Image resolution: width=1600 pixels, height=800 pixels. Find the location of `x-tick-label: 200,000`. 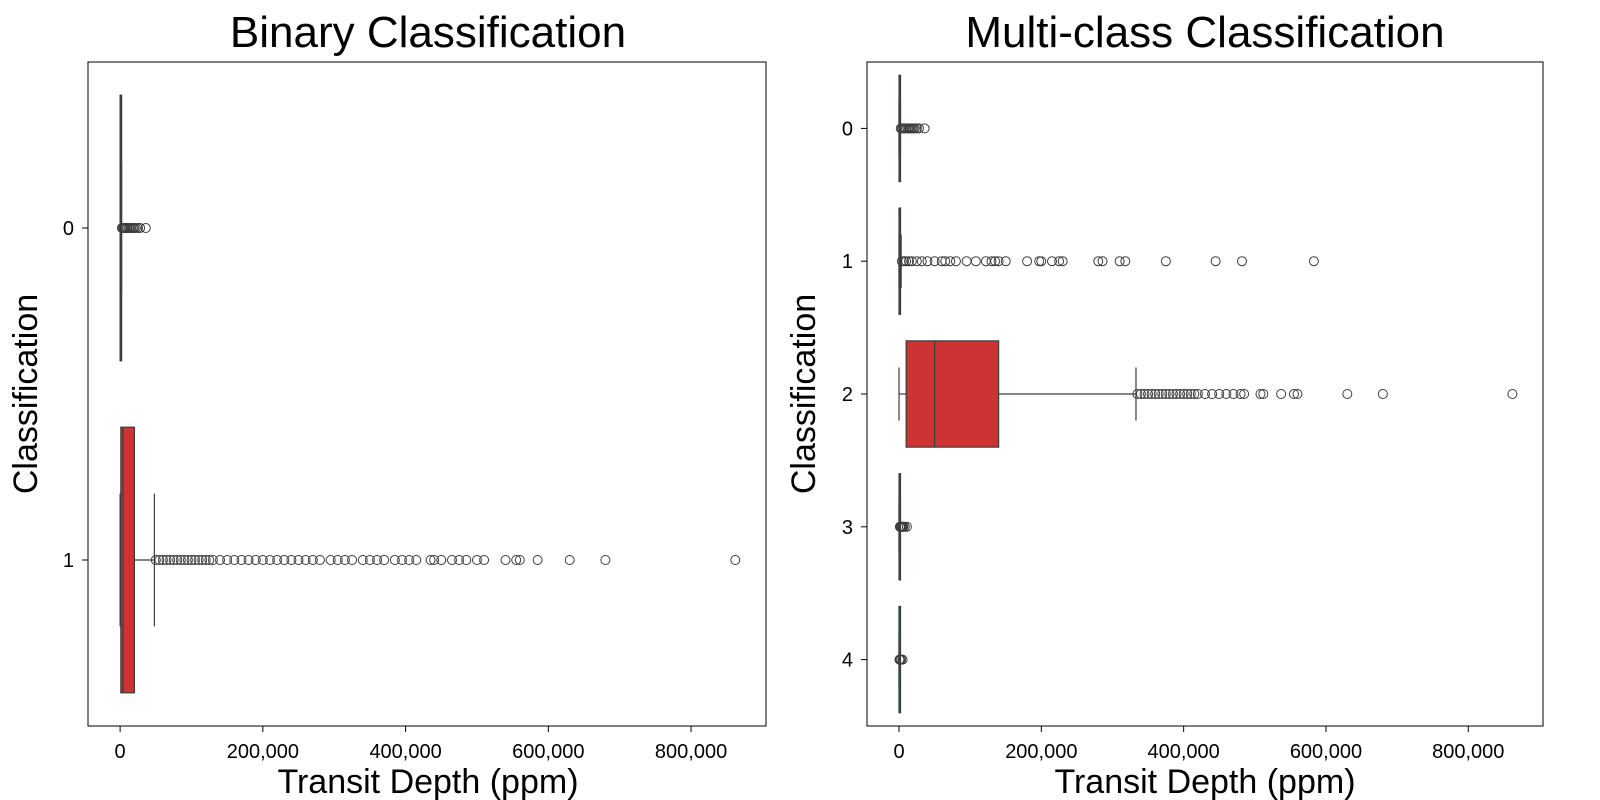

x-tick-label: 200,000 is located at coordinates (263, 752).